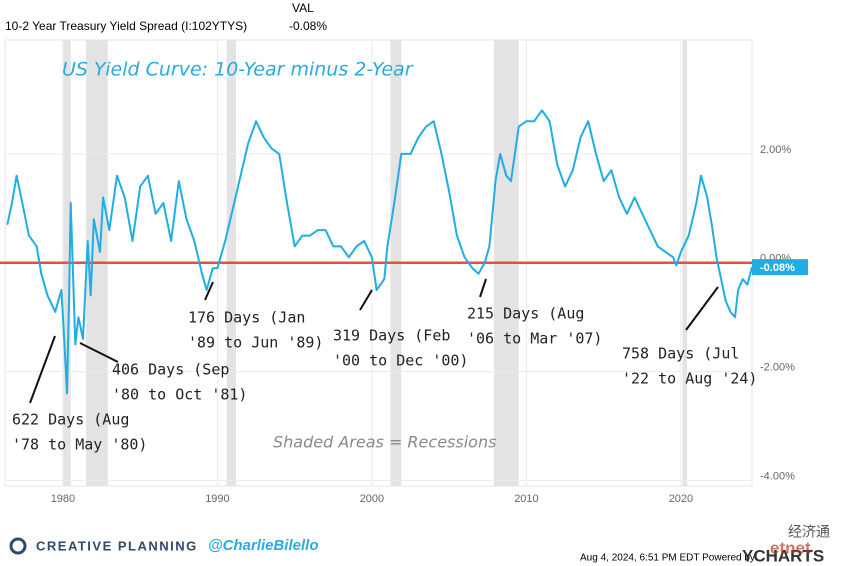 The width and height of the screenshot is (842, 566). What do you see at coordinates (170, 370) in the screenshot?
I see `annotation: 406 Days (Sep` at bounding box center [170, 370].